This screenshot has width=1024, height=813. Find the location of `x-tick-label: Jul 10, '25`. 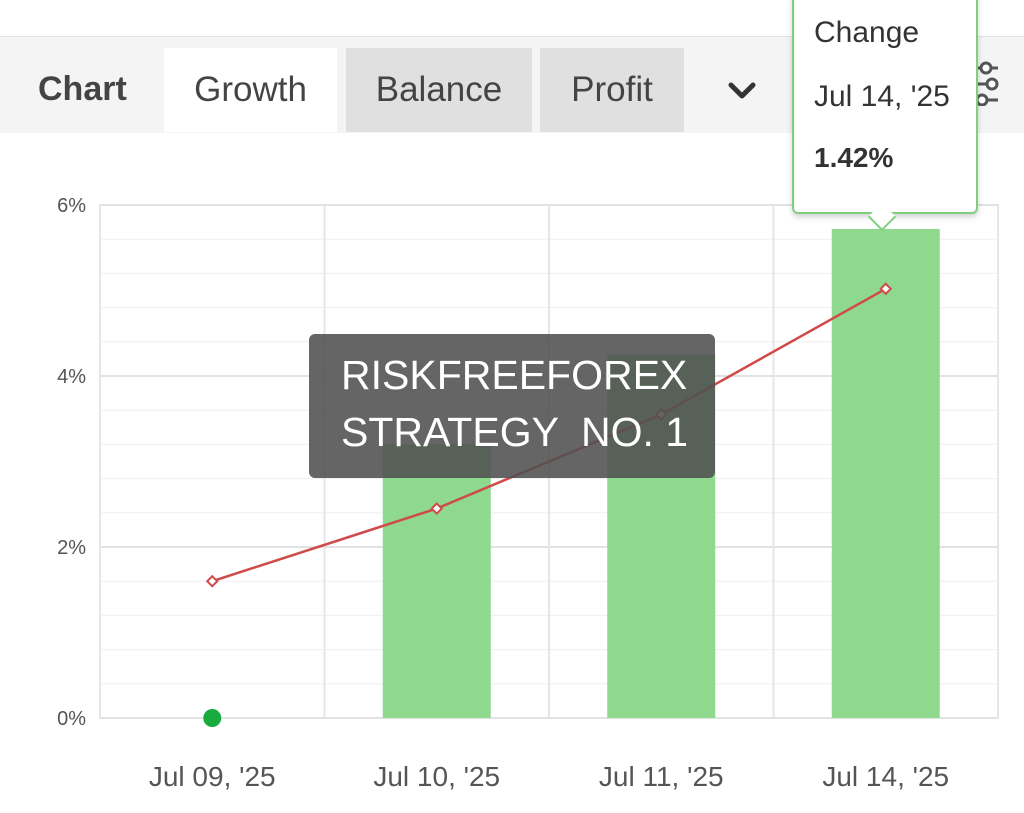

x-tick-label: Jul 10, '25 is located at coordinates (436, 776).